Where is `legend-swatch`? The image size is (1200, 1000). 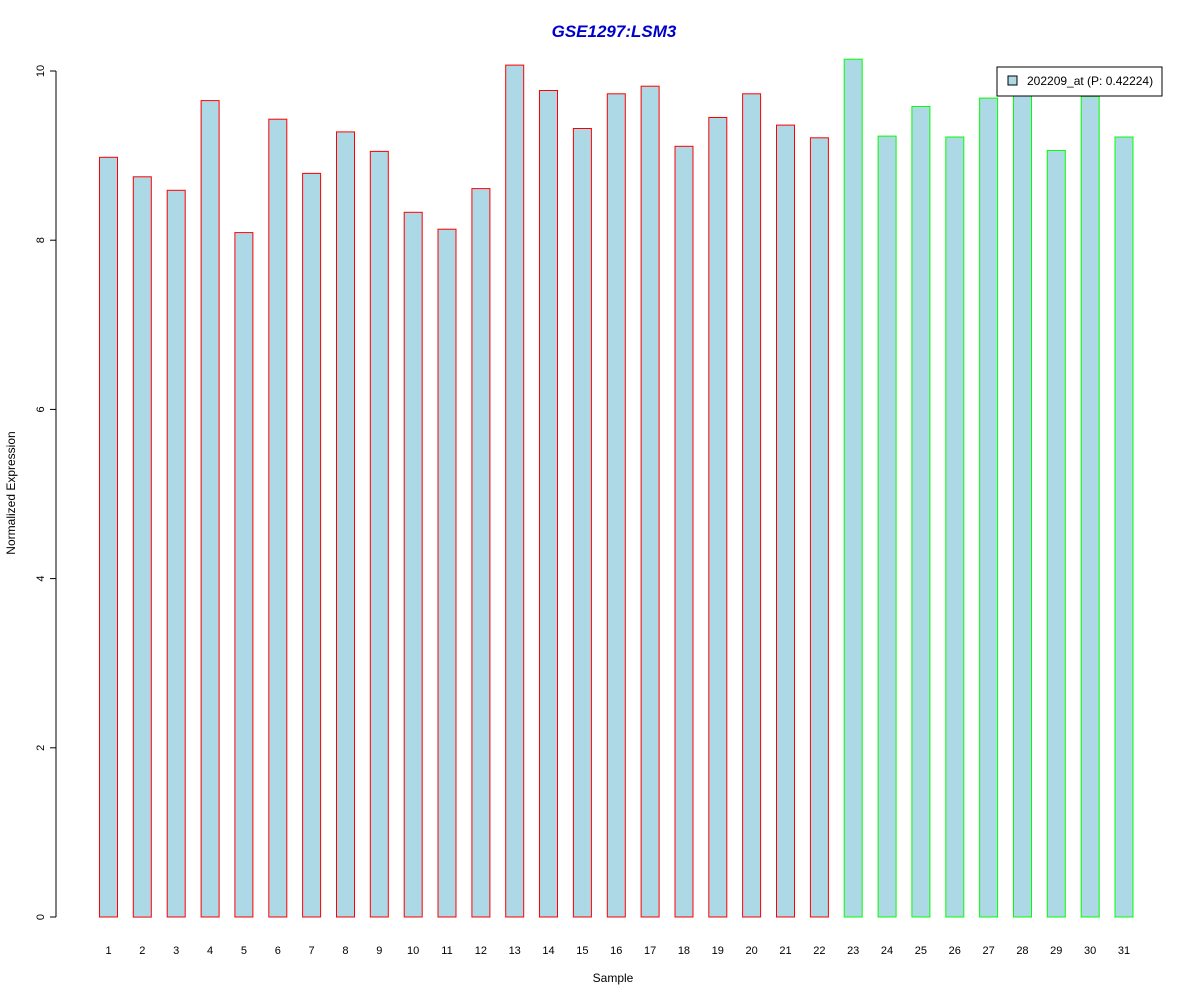 legend-swatch is located at coordinates (1012, 80).